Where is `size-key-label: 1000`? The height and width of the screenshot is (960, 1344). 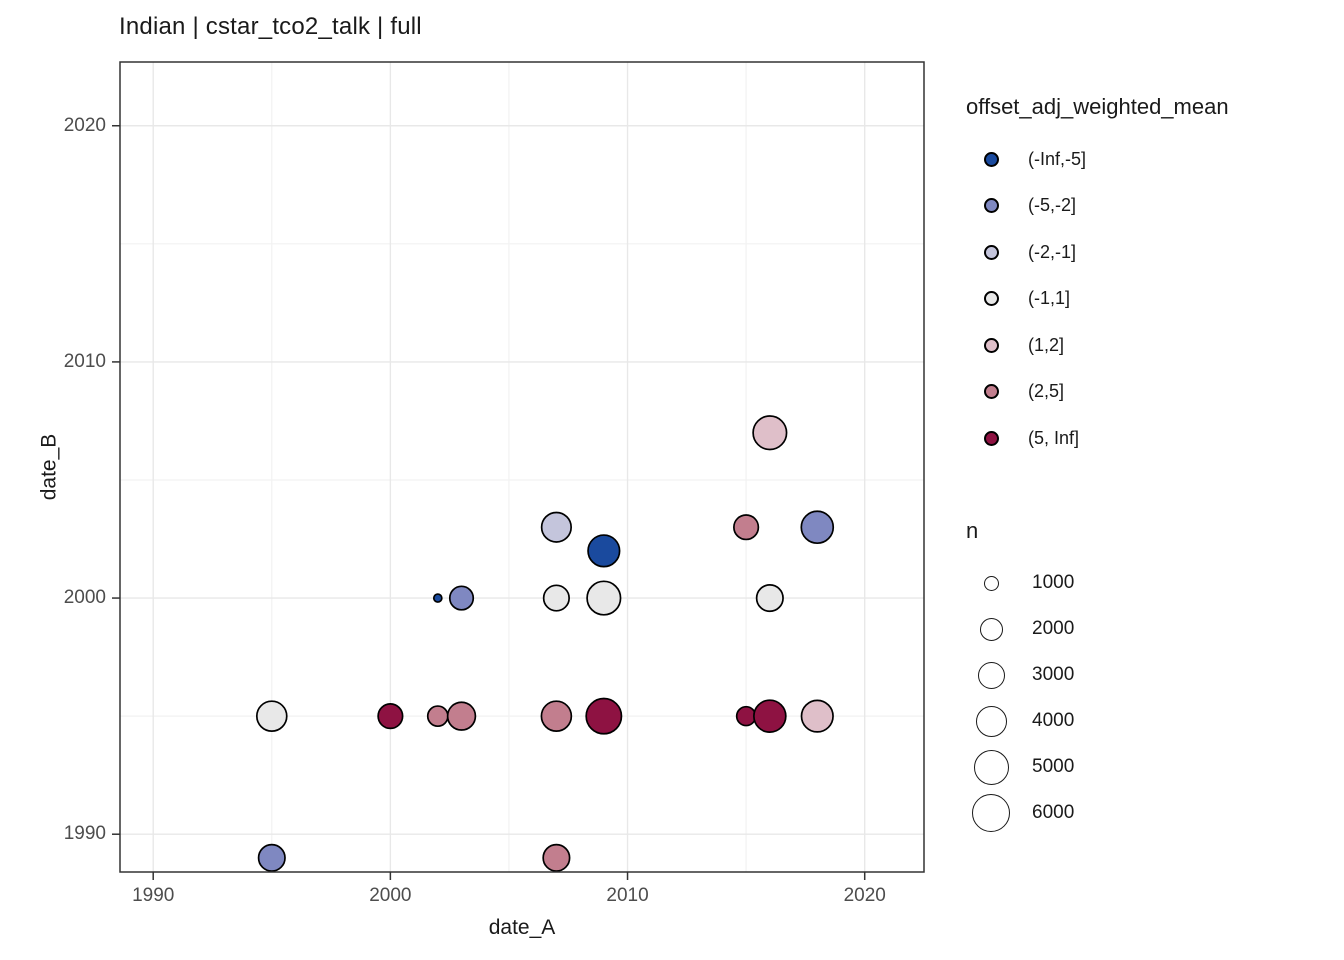 size-key-label: 1000 is located at coordinates (1053, 582).